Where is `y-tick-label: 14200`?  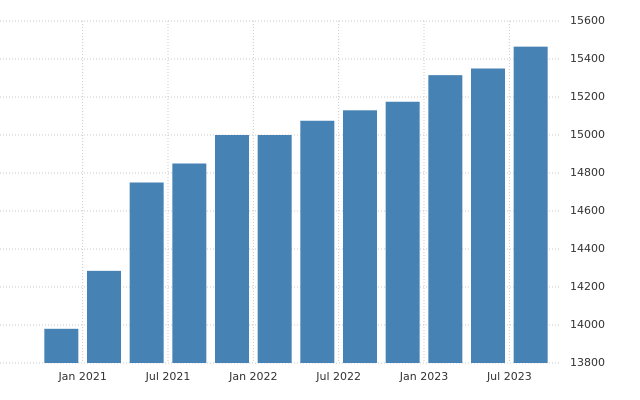
y-tick-label: 14200 is located at coordinates (587, 286).